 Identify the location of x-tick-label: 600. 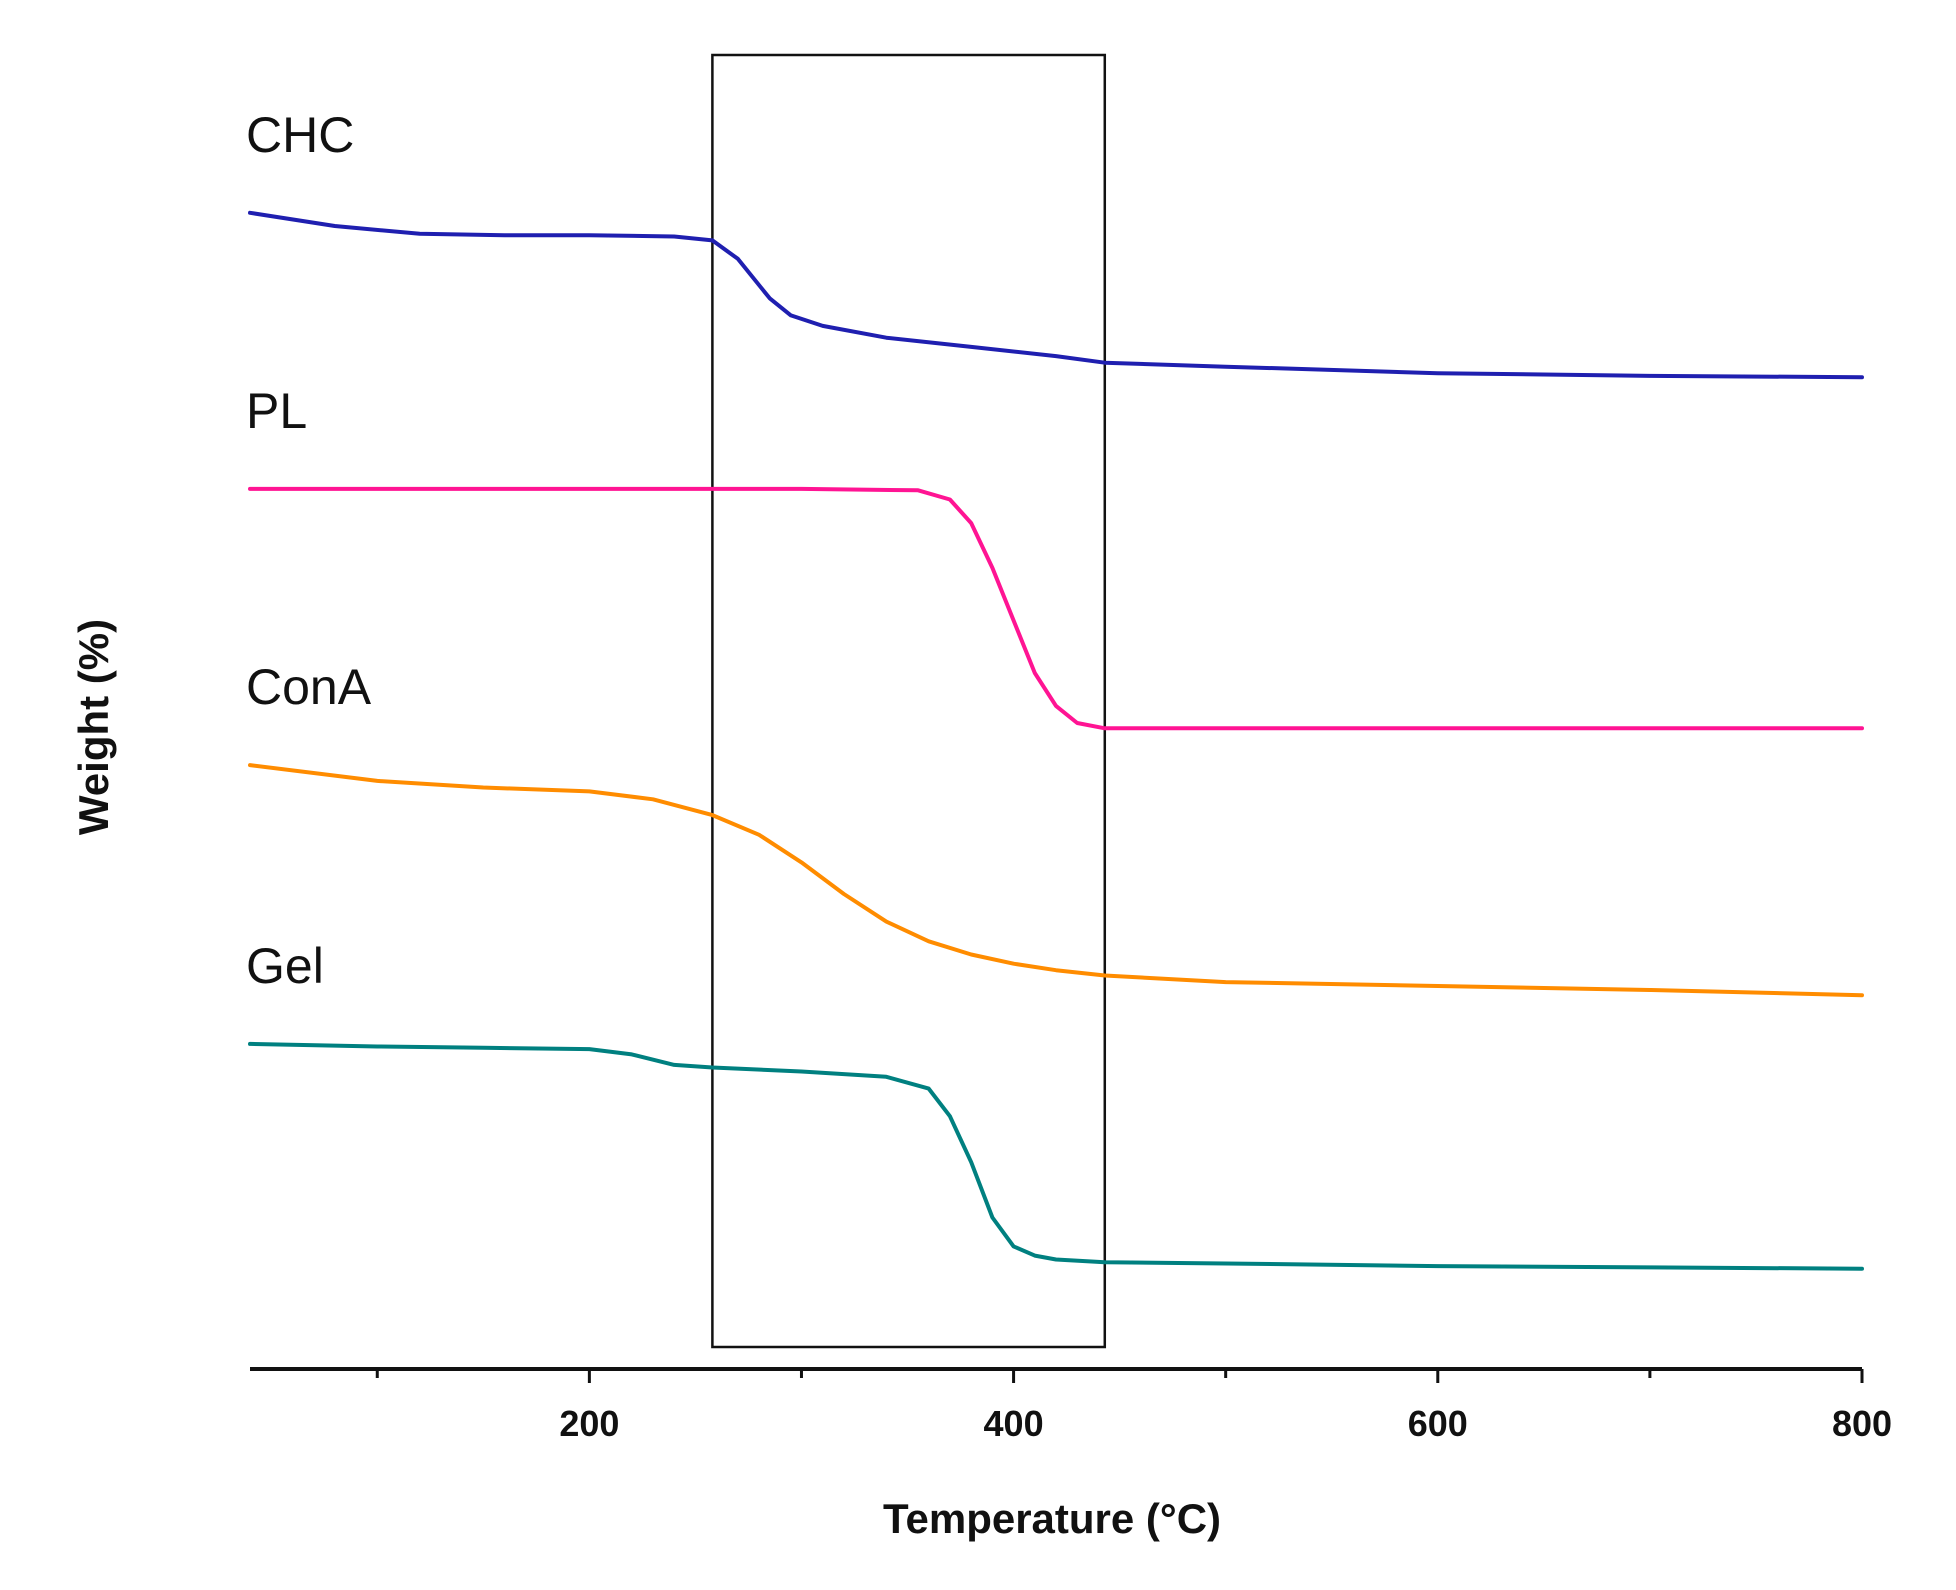
(1438, 1423).